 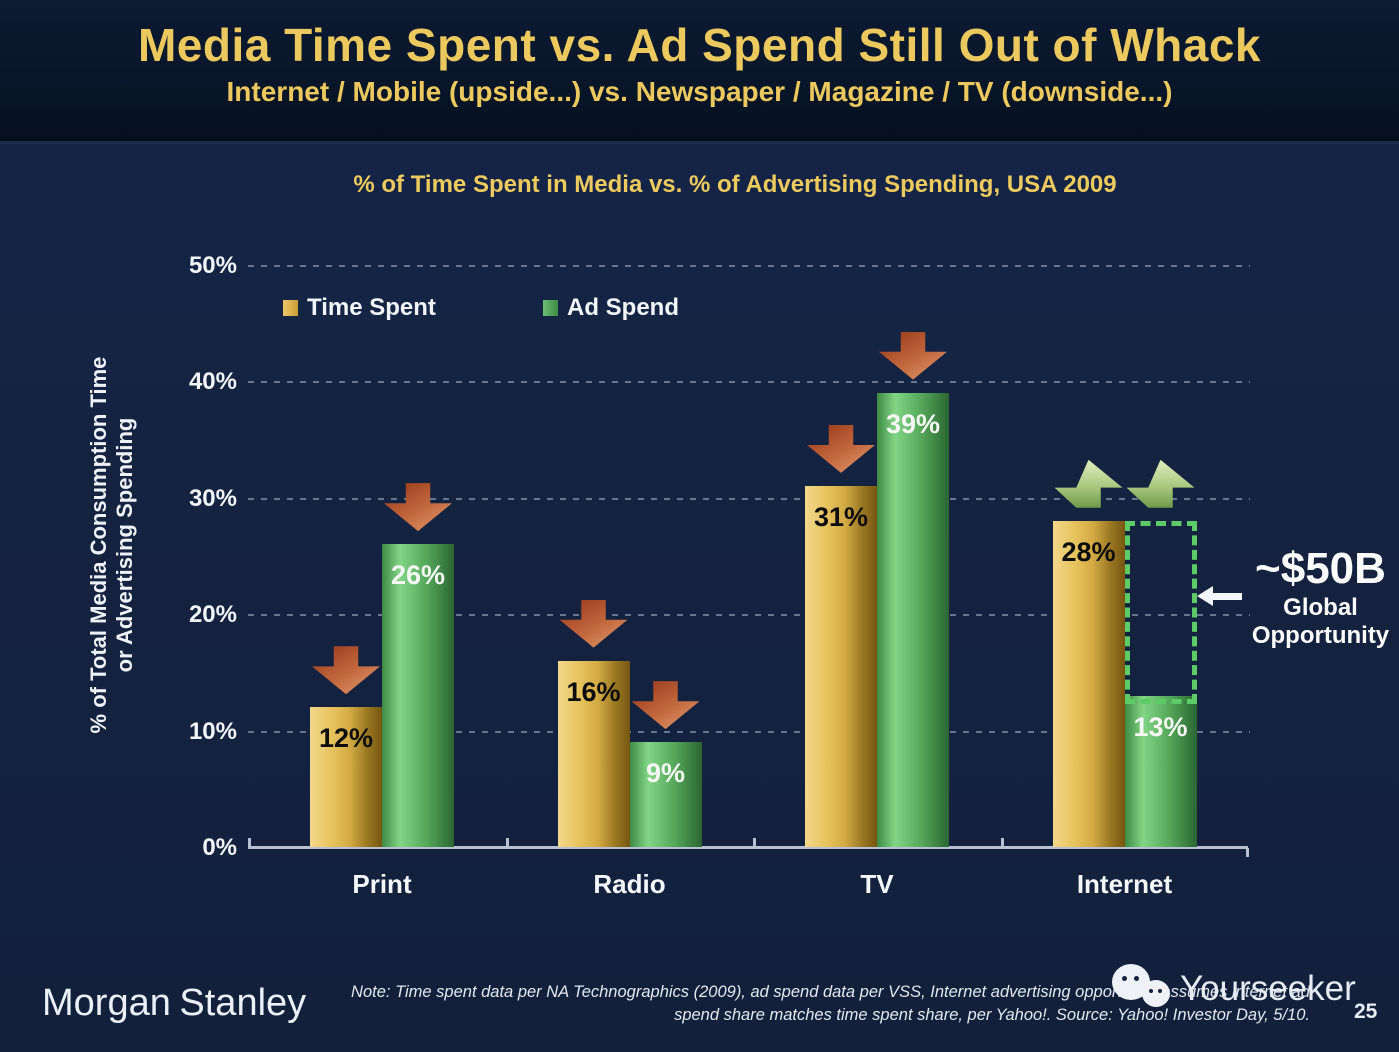 What do you see at coordinates (371, 307) in the screenshot?
I see `legend-label-time-spent: Time Spent` at bounding box center [371, 307].